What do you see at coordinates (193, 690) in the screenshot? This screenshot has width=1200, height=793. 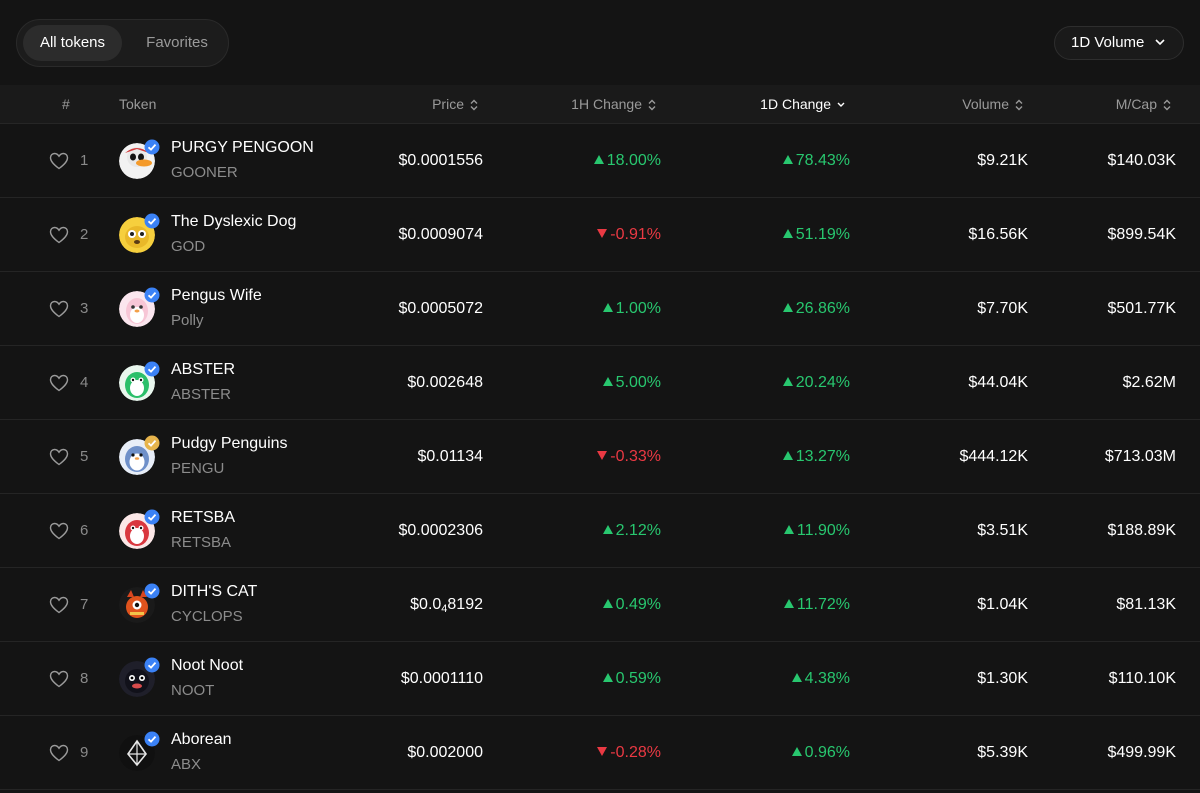 I see `token-symbol: NOOT` at bounding box center [193, 690].